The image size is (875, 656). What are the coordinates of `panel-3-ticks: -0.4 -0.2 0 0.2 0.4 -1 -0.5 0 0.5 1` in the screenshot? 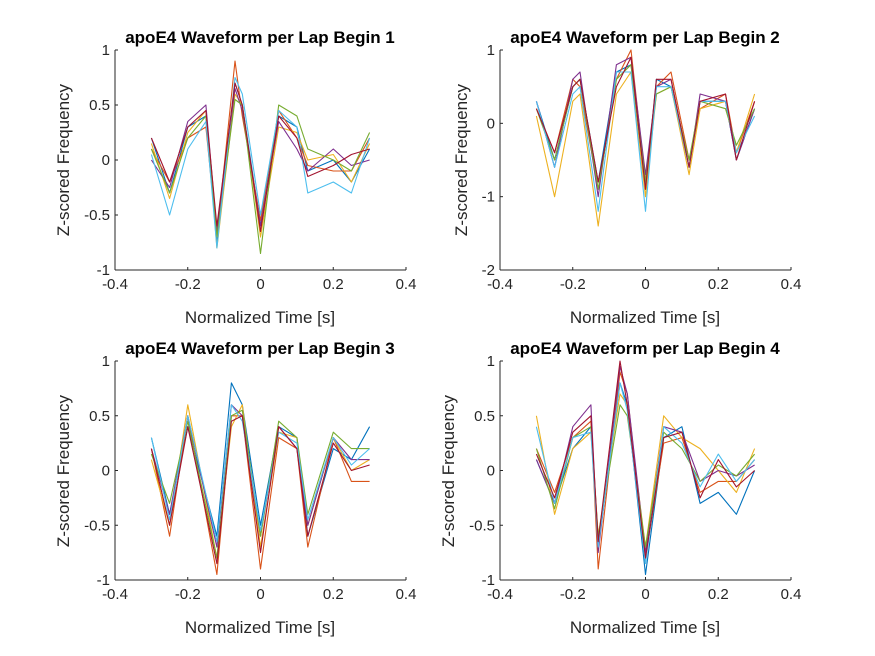 It's located at (250, 478).